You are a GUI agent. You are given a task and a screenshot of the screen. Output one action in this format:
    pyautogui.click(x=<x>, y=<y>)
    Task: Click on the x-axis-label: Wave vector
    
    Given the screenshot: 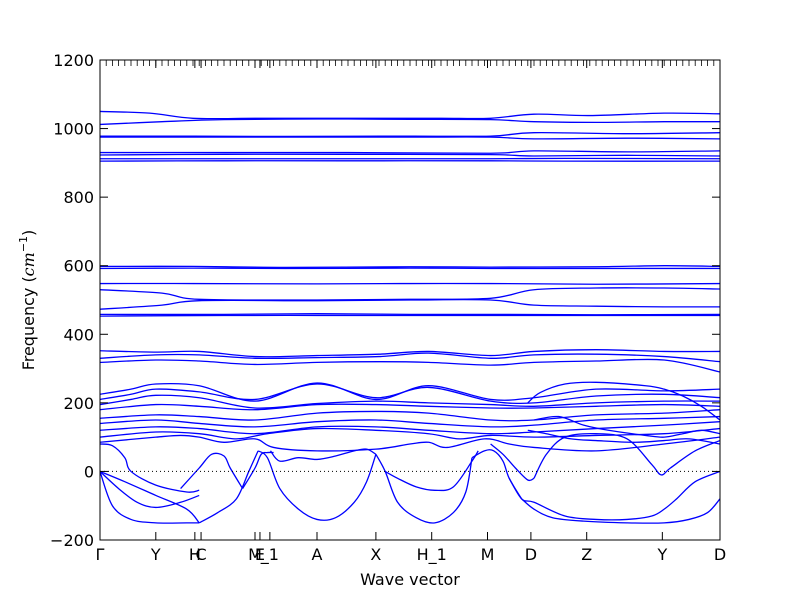 What is the action you would take?
    pyautogui.click(x=410, y=579)
    